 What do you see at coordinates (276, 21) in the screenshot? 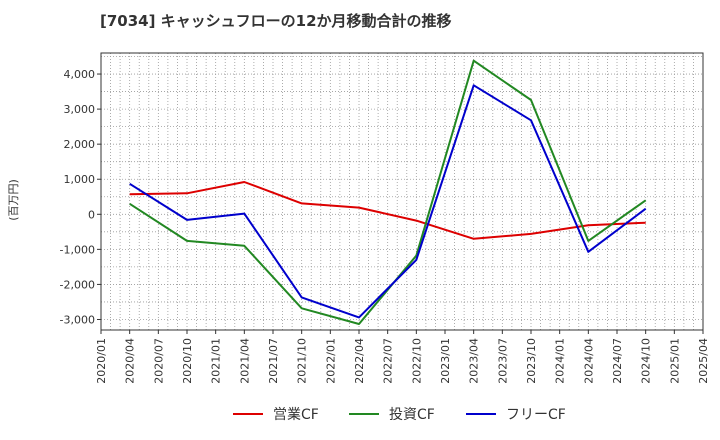
I see `chart-title: [7034] キャッシュフローの12か月移動合計の推移` at bounding box center [276, 21].